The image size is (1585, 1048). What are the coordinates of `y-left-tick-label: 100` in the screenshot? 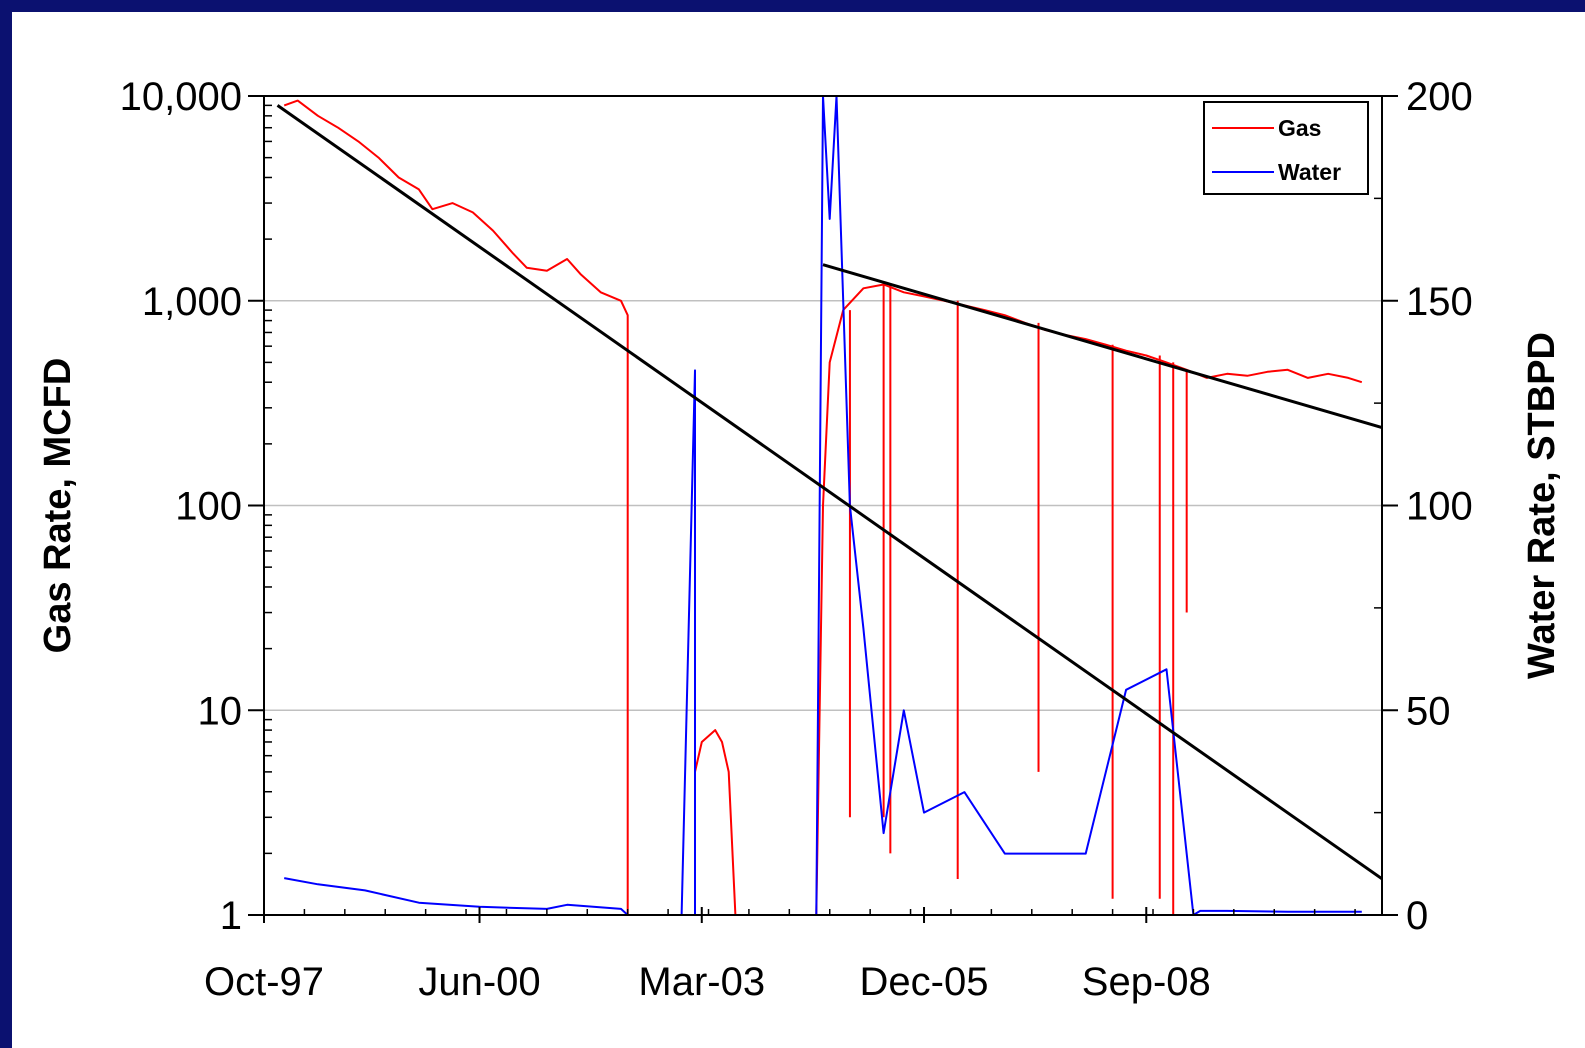 It's located at (208, 507).